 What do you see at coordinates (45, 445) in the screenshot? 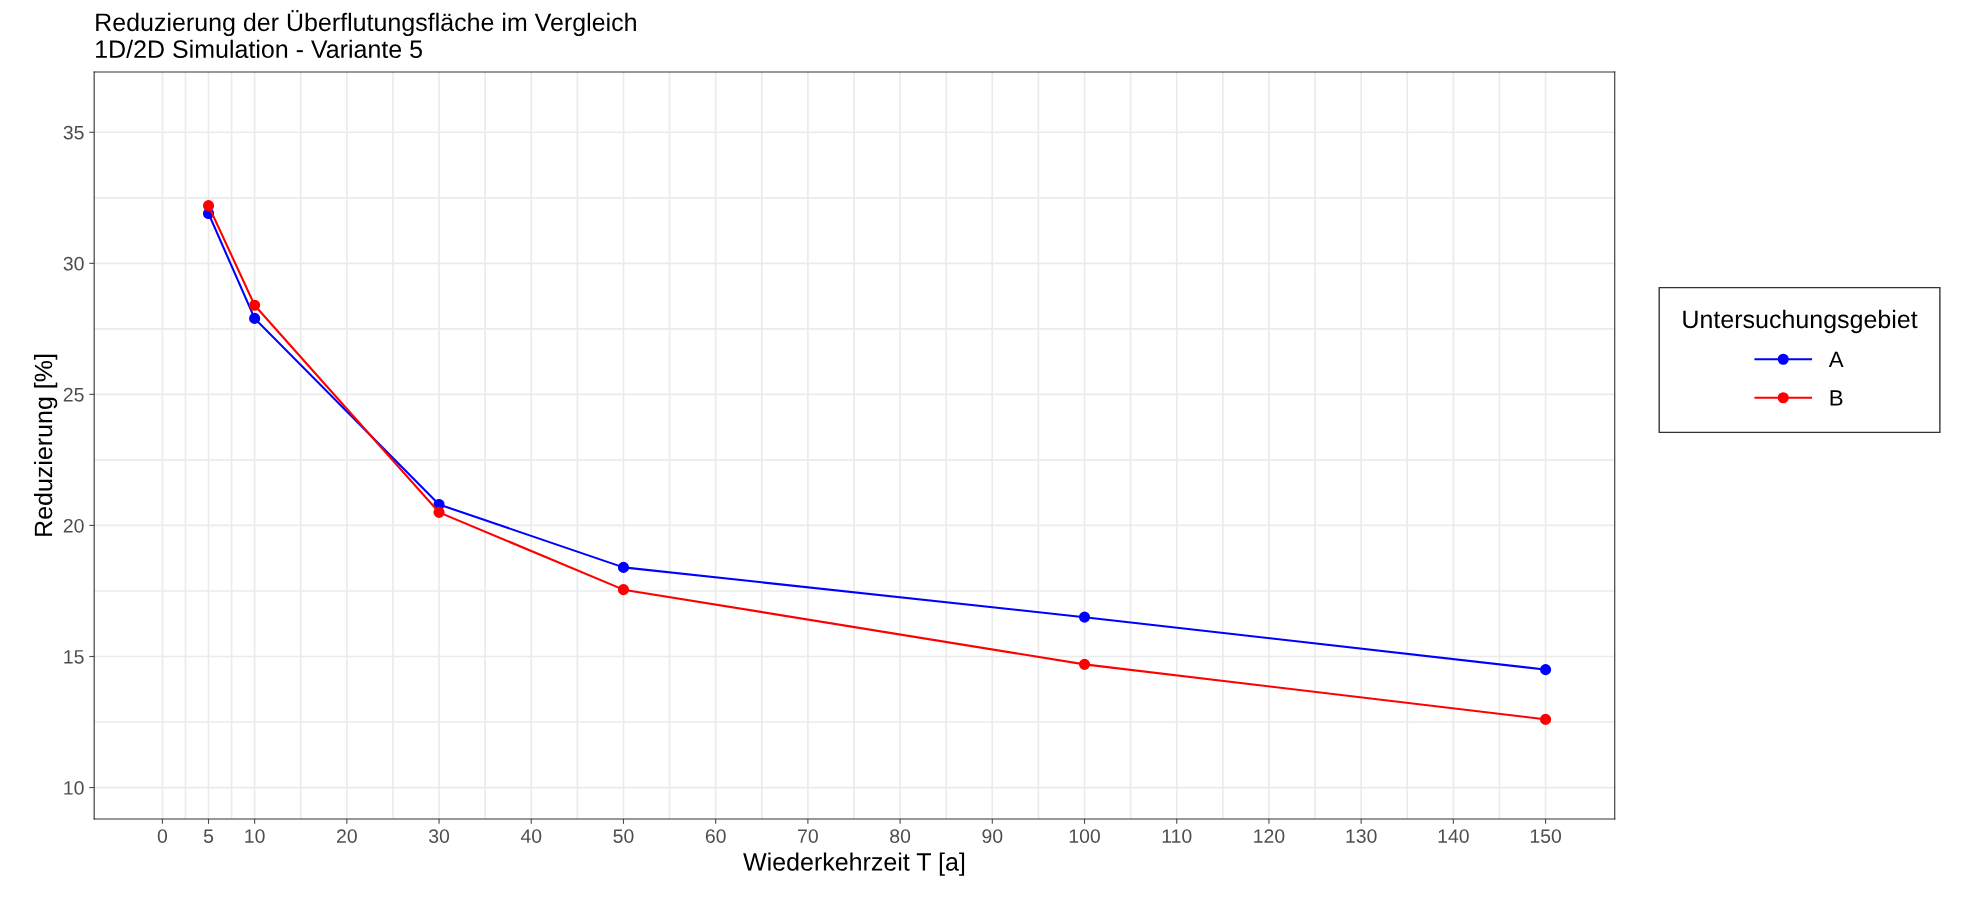
I see `y-axis-title: Reduzierung [%]` at bounding box center [45, 445].